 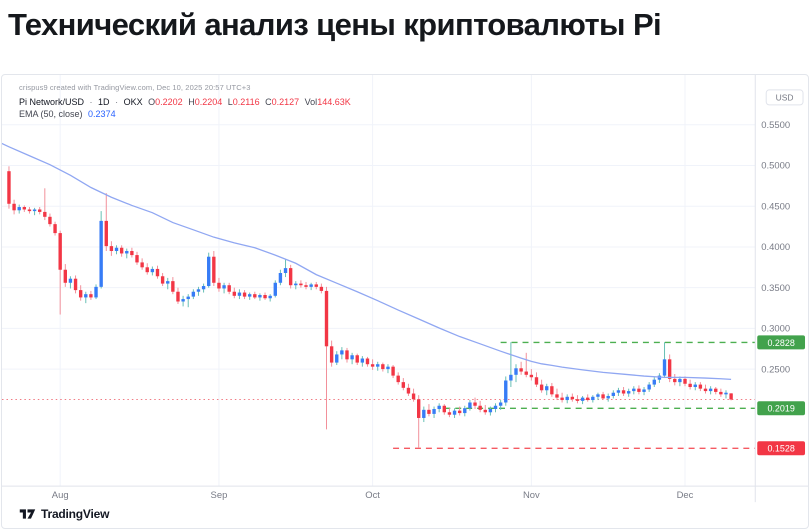 I want to click on tradingview-attribution: TradingView, so click(x=64, y=514).